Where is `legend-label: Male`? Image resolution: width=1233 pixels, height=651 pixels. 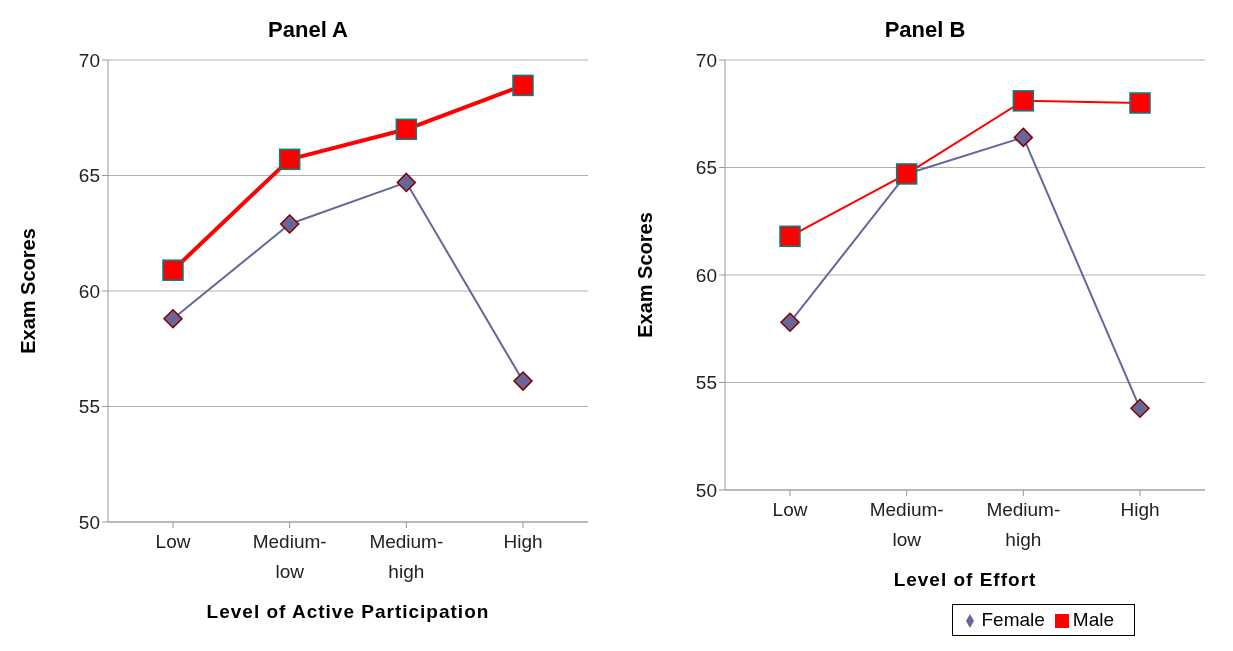
legend-label: Male is located at coordinates (1093, 619).